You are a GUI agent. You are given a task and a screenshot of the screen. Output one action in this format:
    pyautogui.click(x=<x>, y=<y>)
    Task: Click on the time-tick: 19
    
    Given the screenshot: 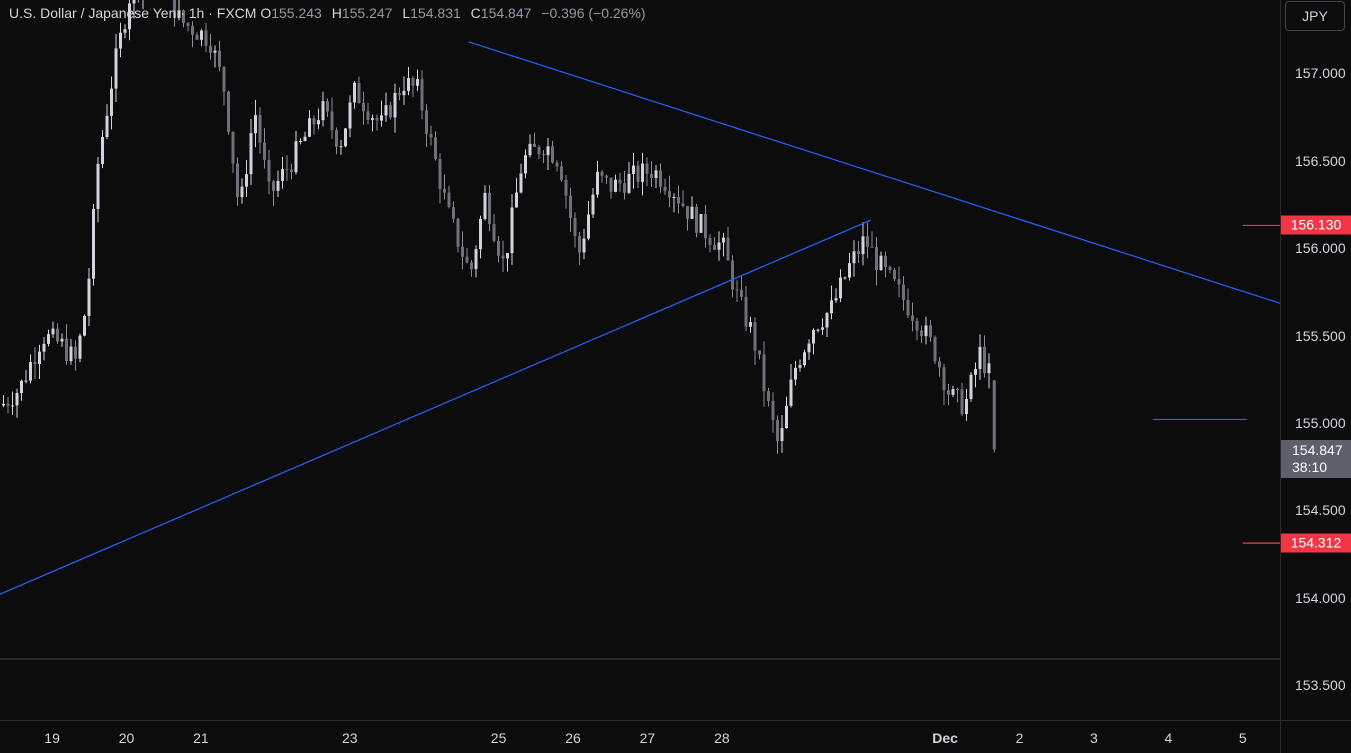 What is the action you would take?
    pyautogui.click(x=52, y=738)
    